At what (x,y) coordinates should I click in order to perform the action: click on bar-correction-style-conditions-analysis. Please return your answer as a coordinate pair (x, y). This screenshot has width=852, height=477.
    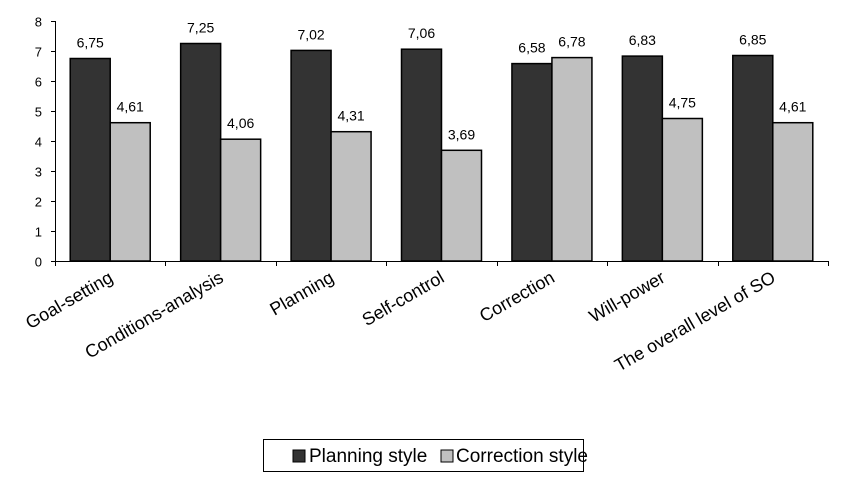
    Looking at the image, I should click on (240, 200).